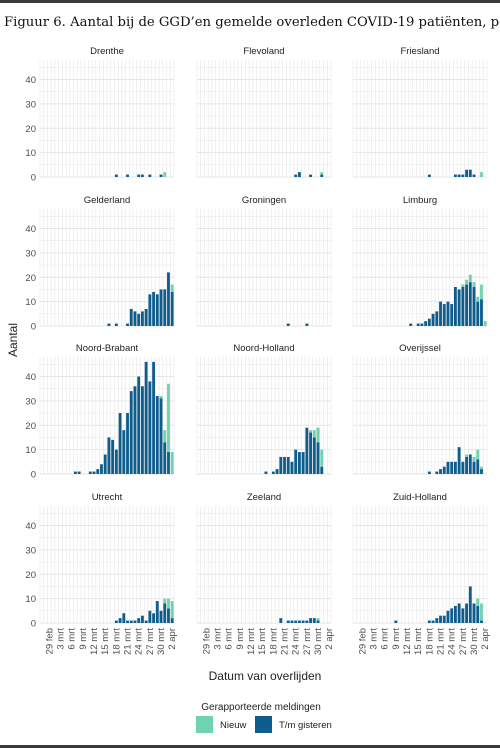 This screenshot has width=500, height=748. I want to click on legend-swatch-tm-gisteren, so click(263, 724).